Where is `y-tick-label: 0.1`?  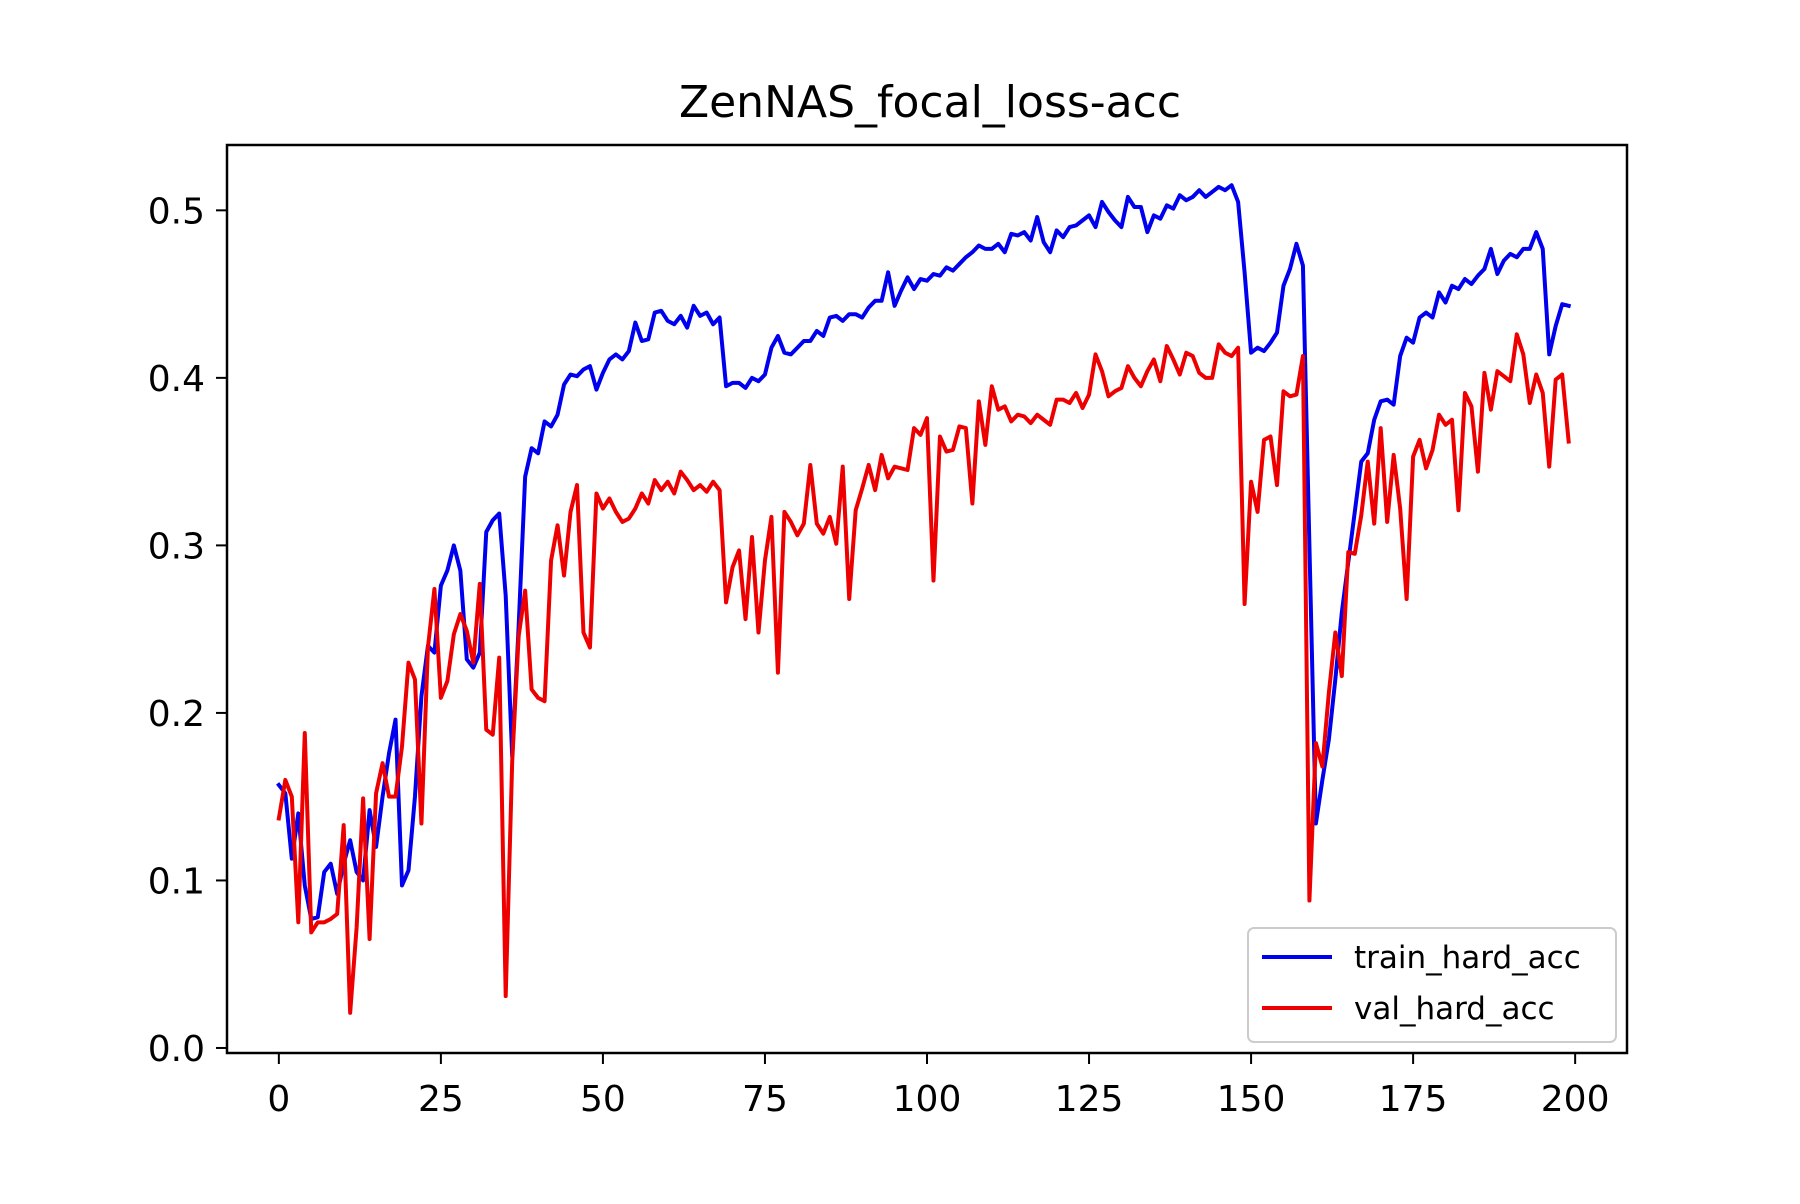 y-tick-label: 0.1 is located at coordinates (176, 881).